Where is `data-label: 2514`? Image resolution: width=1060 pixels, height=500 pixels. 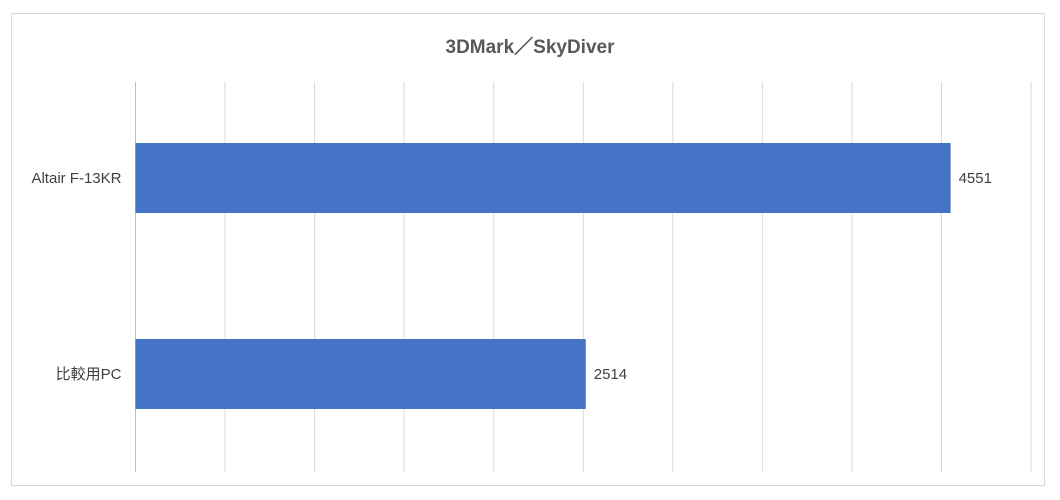
data-label: 2514 is located at coordinates (610, 374).